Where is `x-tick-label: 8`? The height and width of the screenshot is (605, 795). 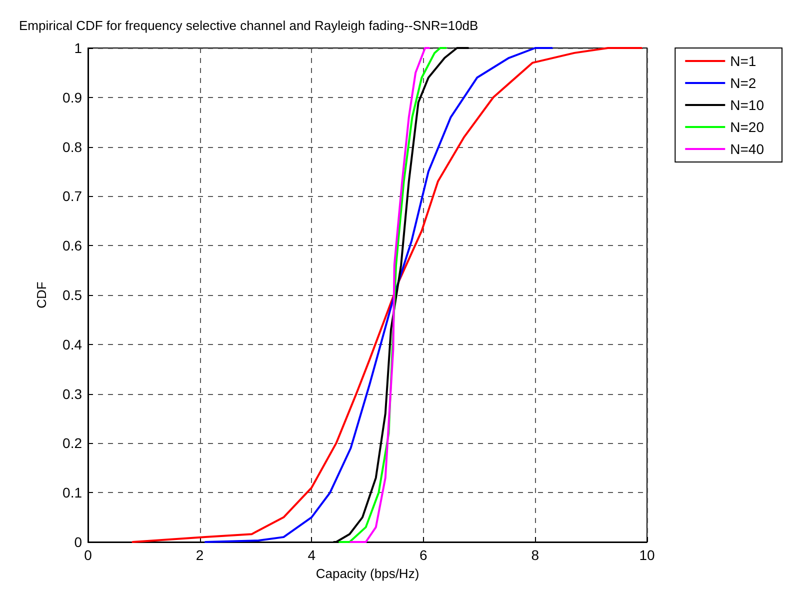
x-tick-label: 8 is located at coordinates (535, 555).